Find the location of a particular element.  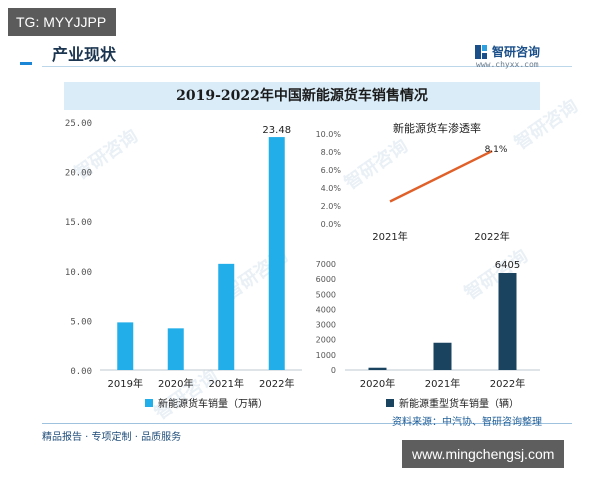

main-title-band is located at coordinates (302, 96).